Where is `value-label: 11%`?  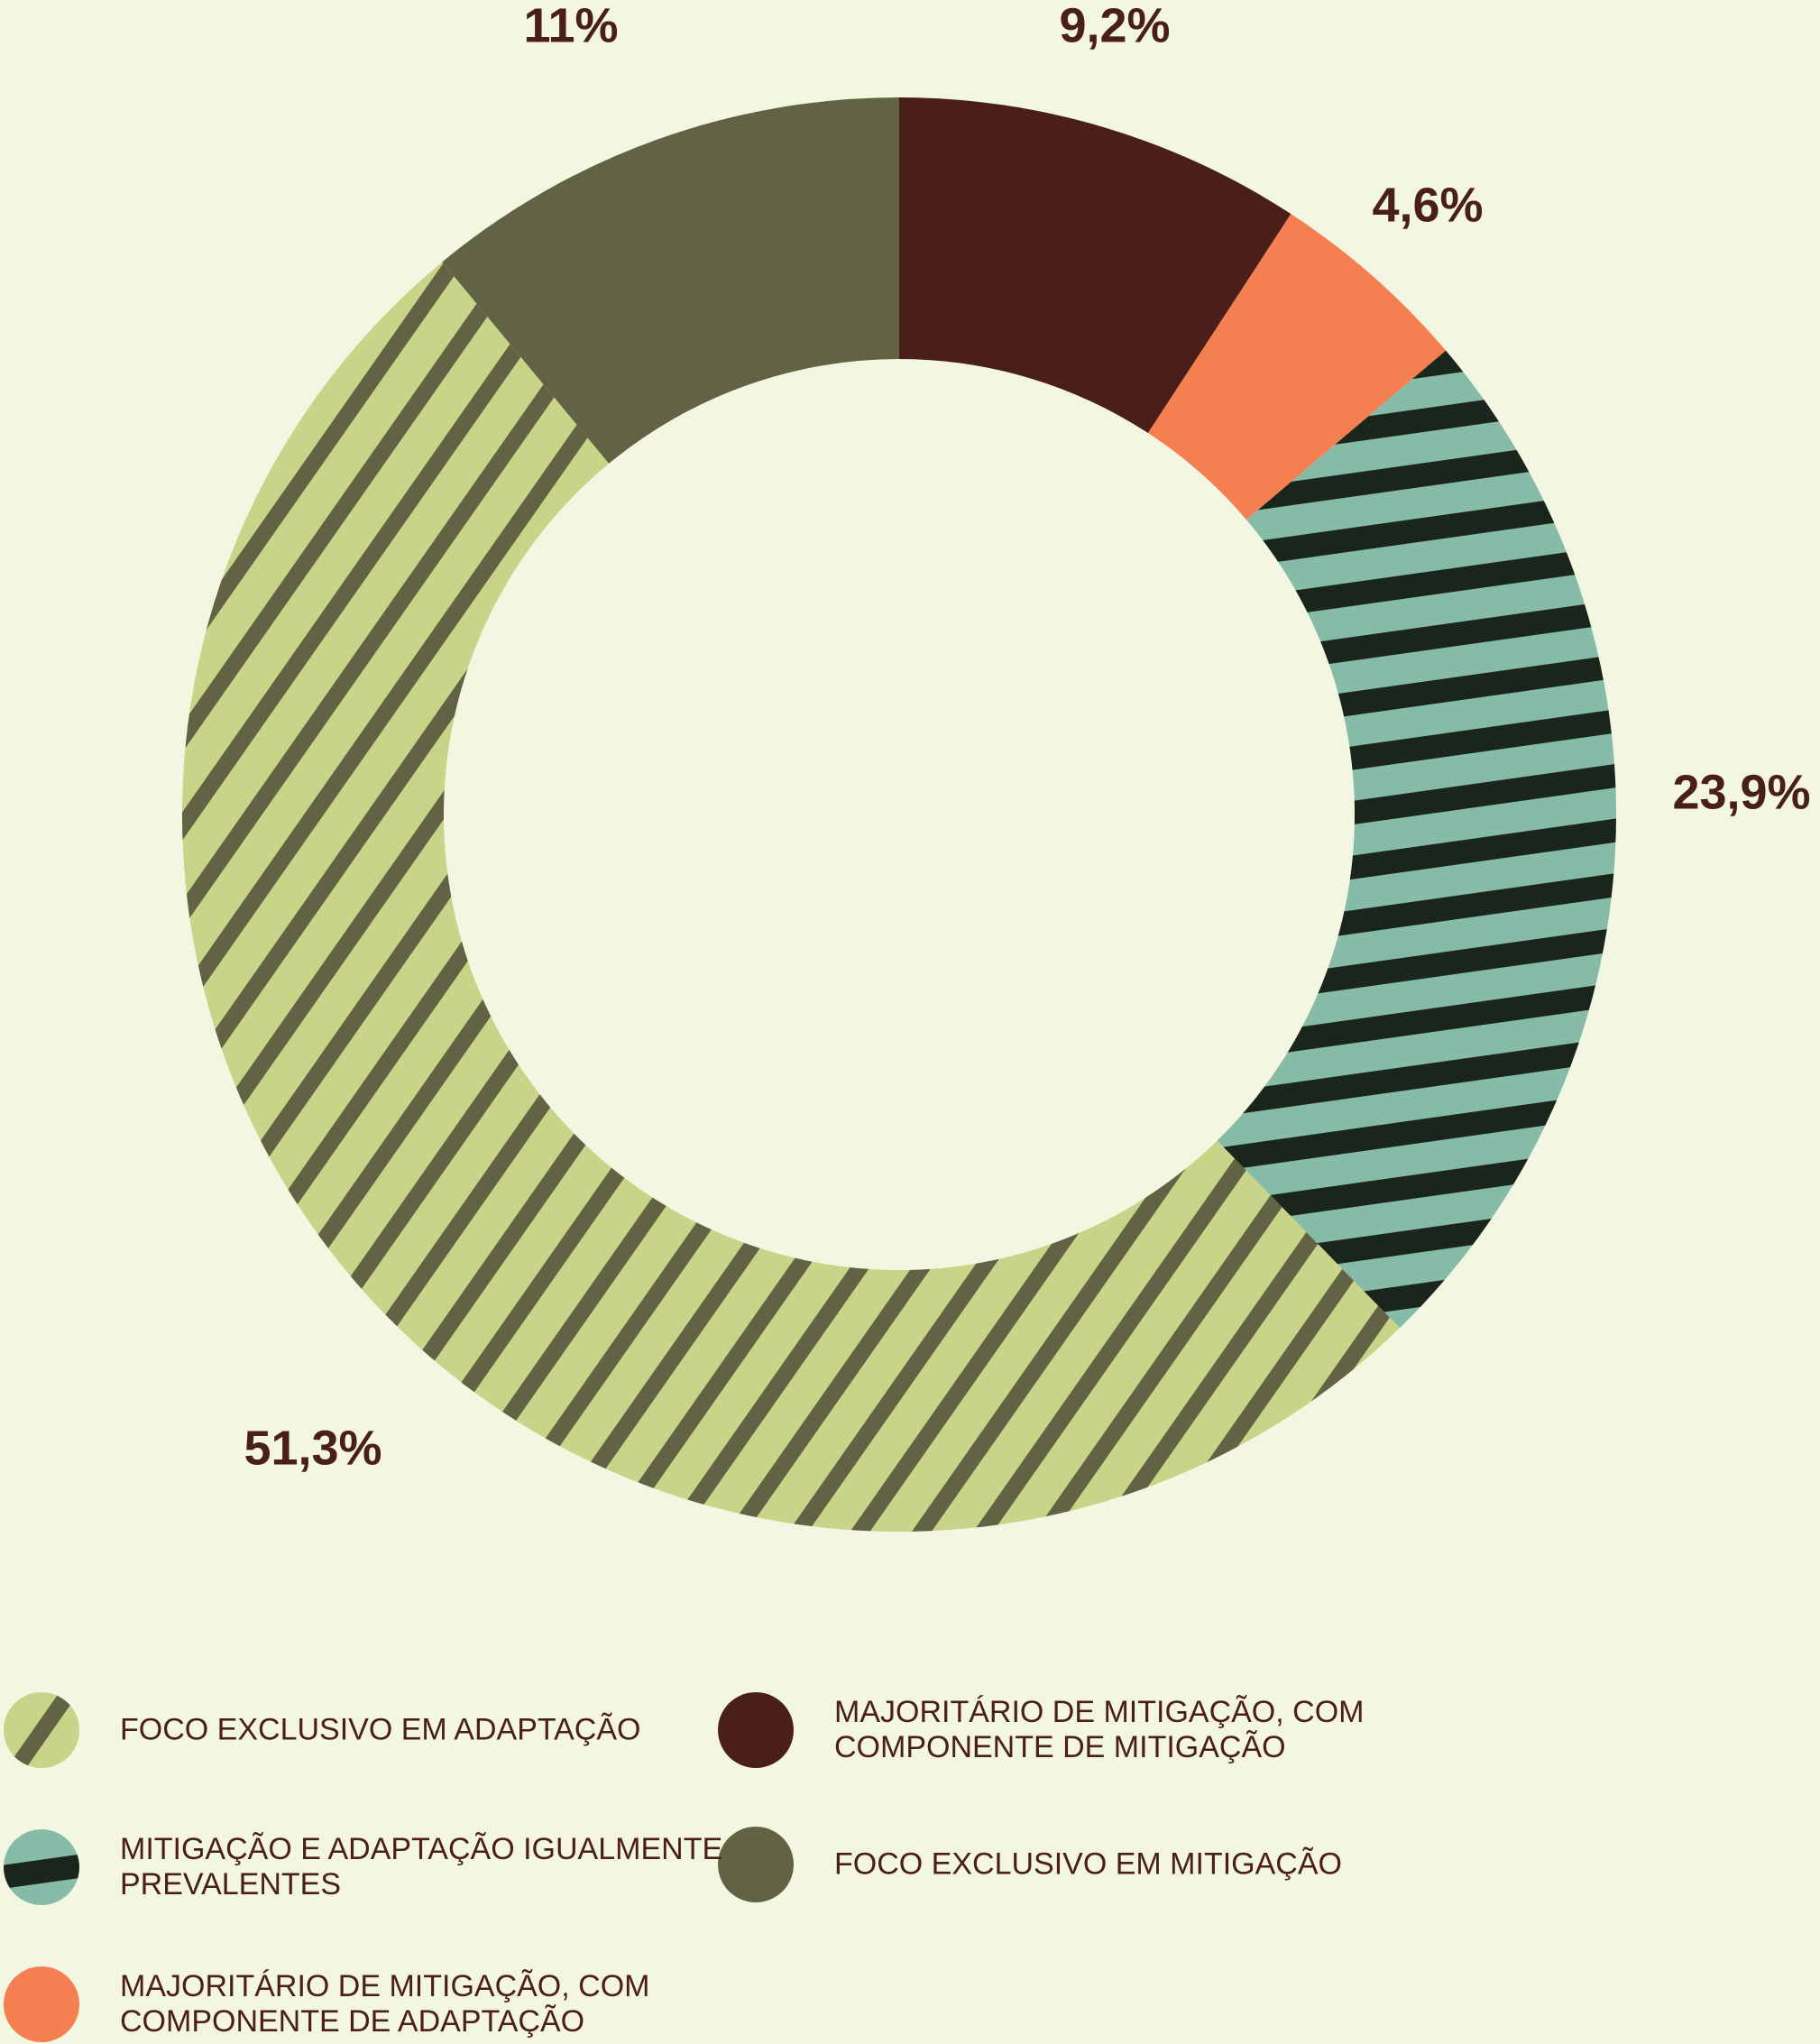 value-label: 11% is located at coordinates (571, 26).